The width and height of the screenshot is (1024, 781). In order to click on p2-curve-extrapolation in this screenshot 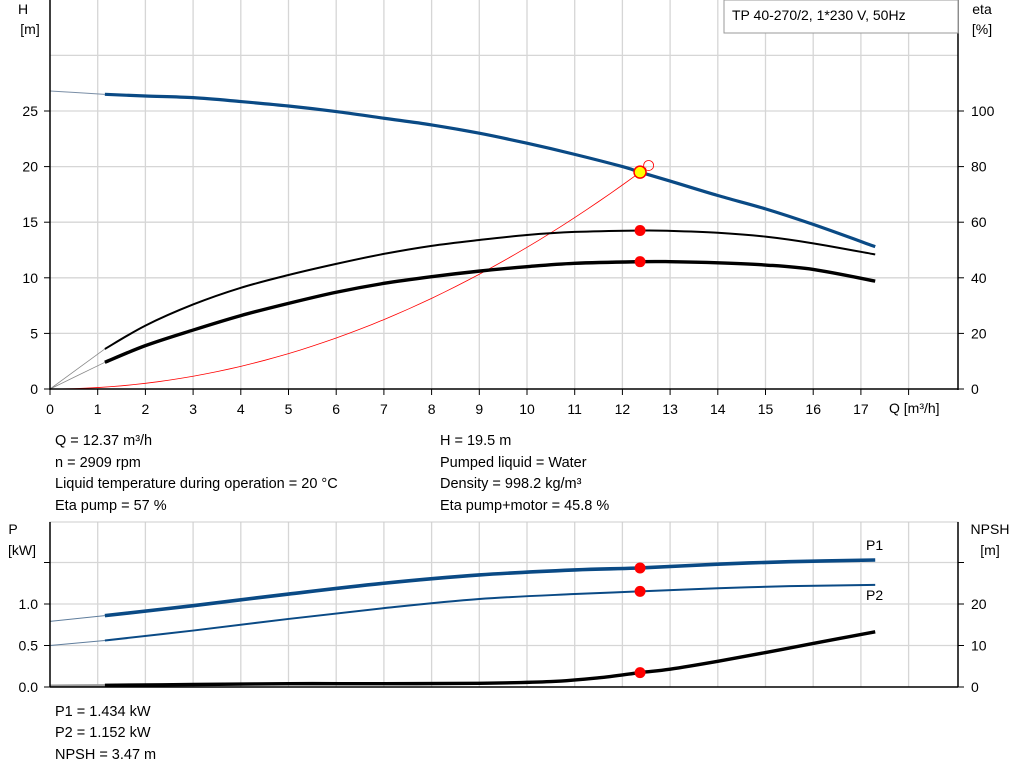, I will do `click(77, 643)`.